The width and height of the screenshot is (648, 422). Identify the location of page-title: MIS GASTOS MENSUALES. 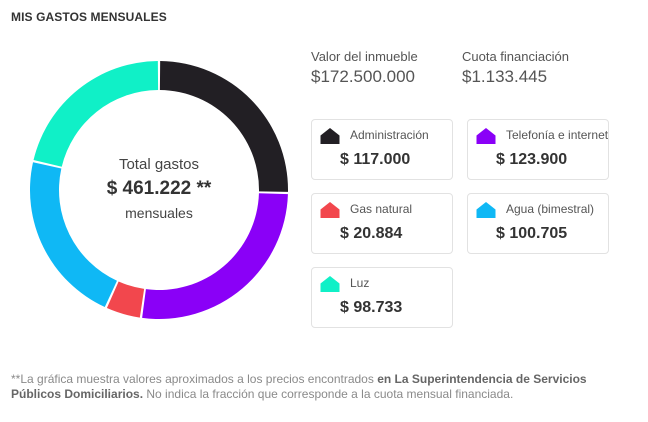
(89, 17).